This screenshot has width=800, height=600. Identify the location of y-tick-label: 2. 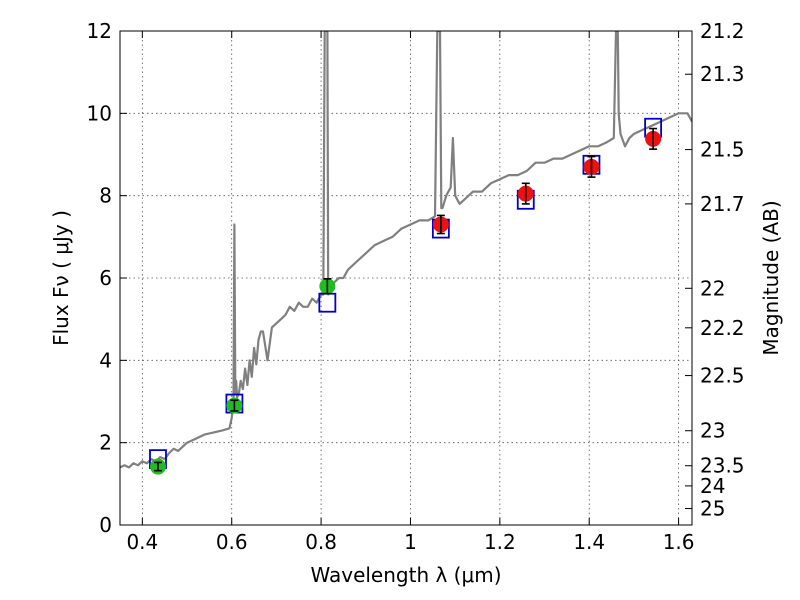
(105, 443).